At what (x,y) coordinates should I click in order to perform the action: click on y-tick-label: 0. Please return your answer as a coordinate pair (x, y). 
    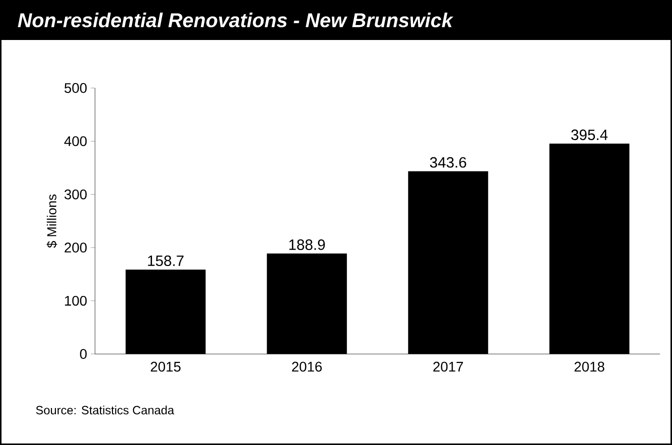
    Looking at the image, I should click on (83, 354).